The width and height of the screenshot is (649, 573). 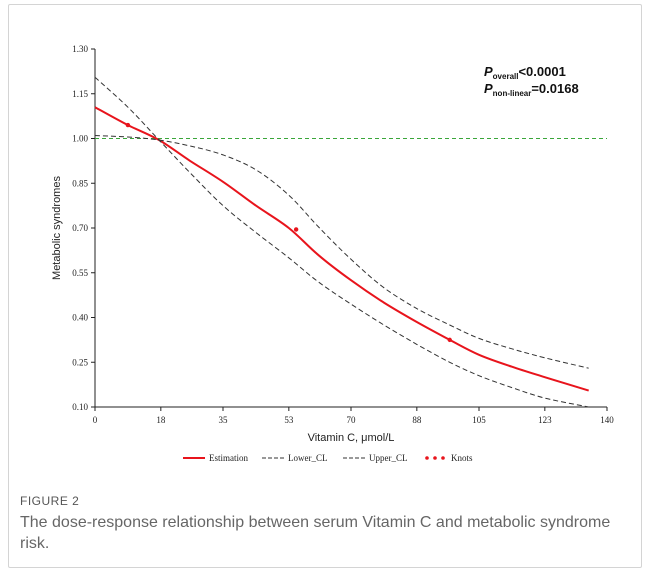 I want to click on figure-label: FIGURE 2, so click(x=50, y=501).